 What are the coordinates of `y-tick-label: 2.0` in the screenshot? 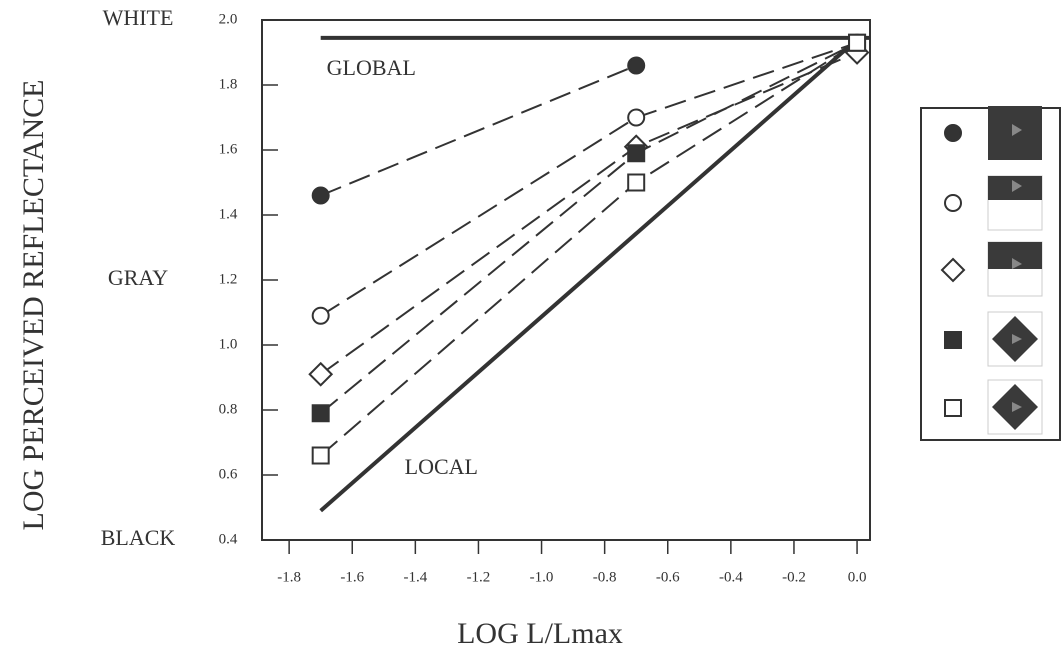 It's located at (228, 19).